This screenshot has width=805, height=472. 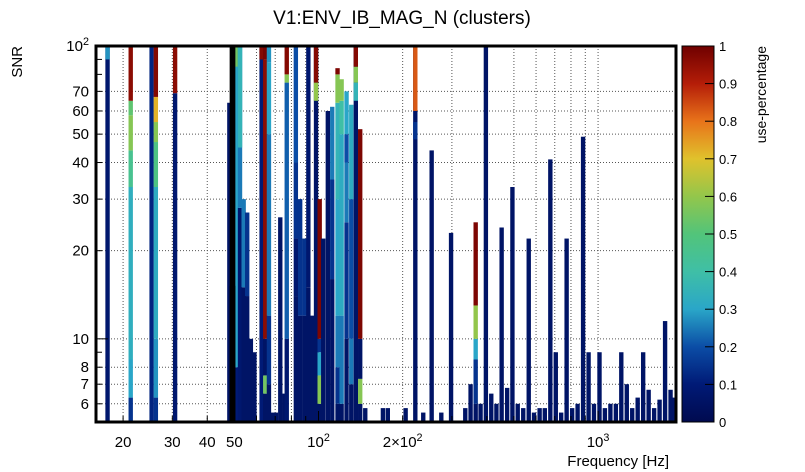 What do you see at coordinates (80, 163) in the screenshot?
I see `y-tick-label: 40` at bounding box center [80, 163].